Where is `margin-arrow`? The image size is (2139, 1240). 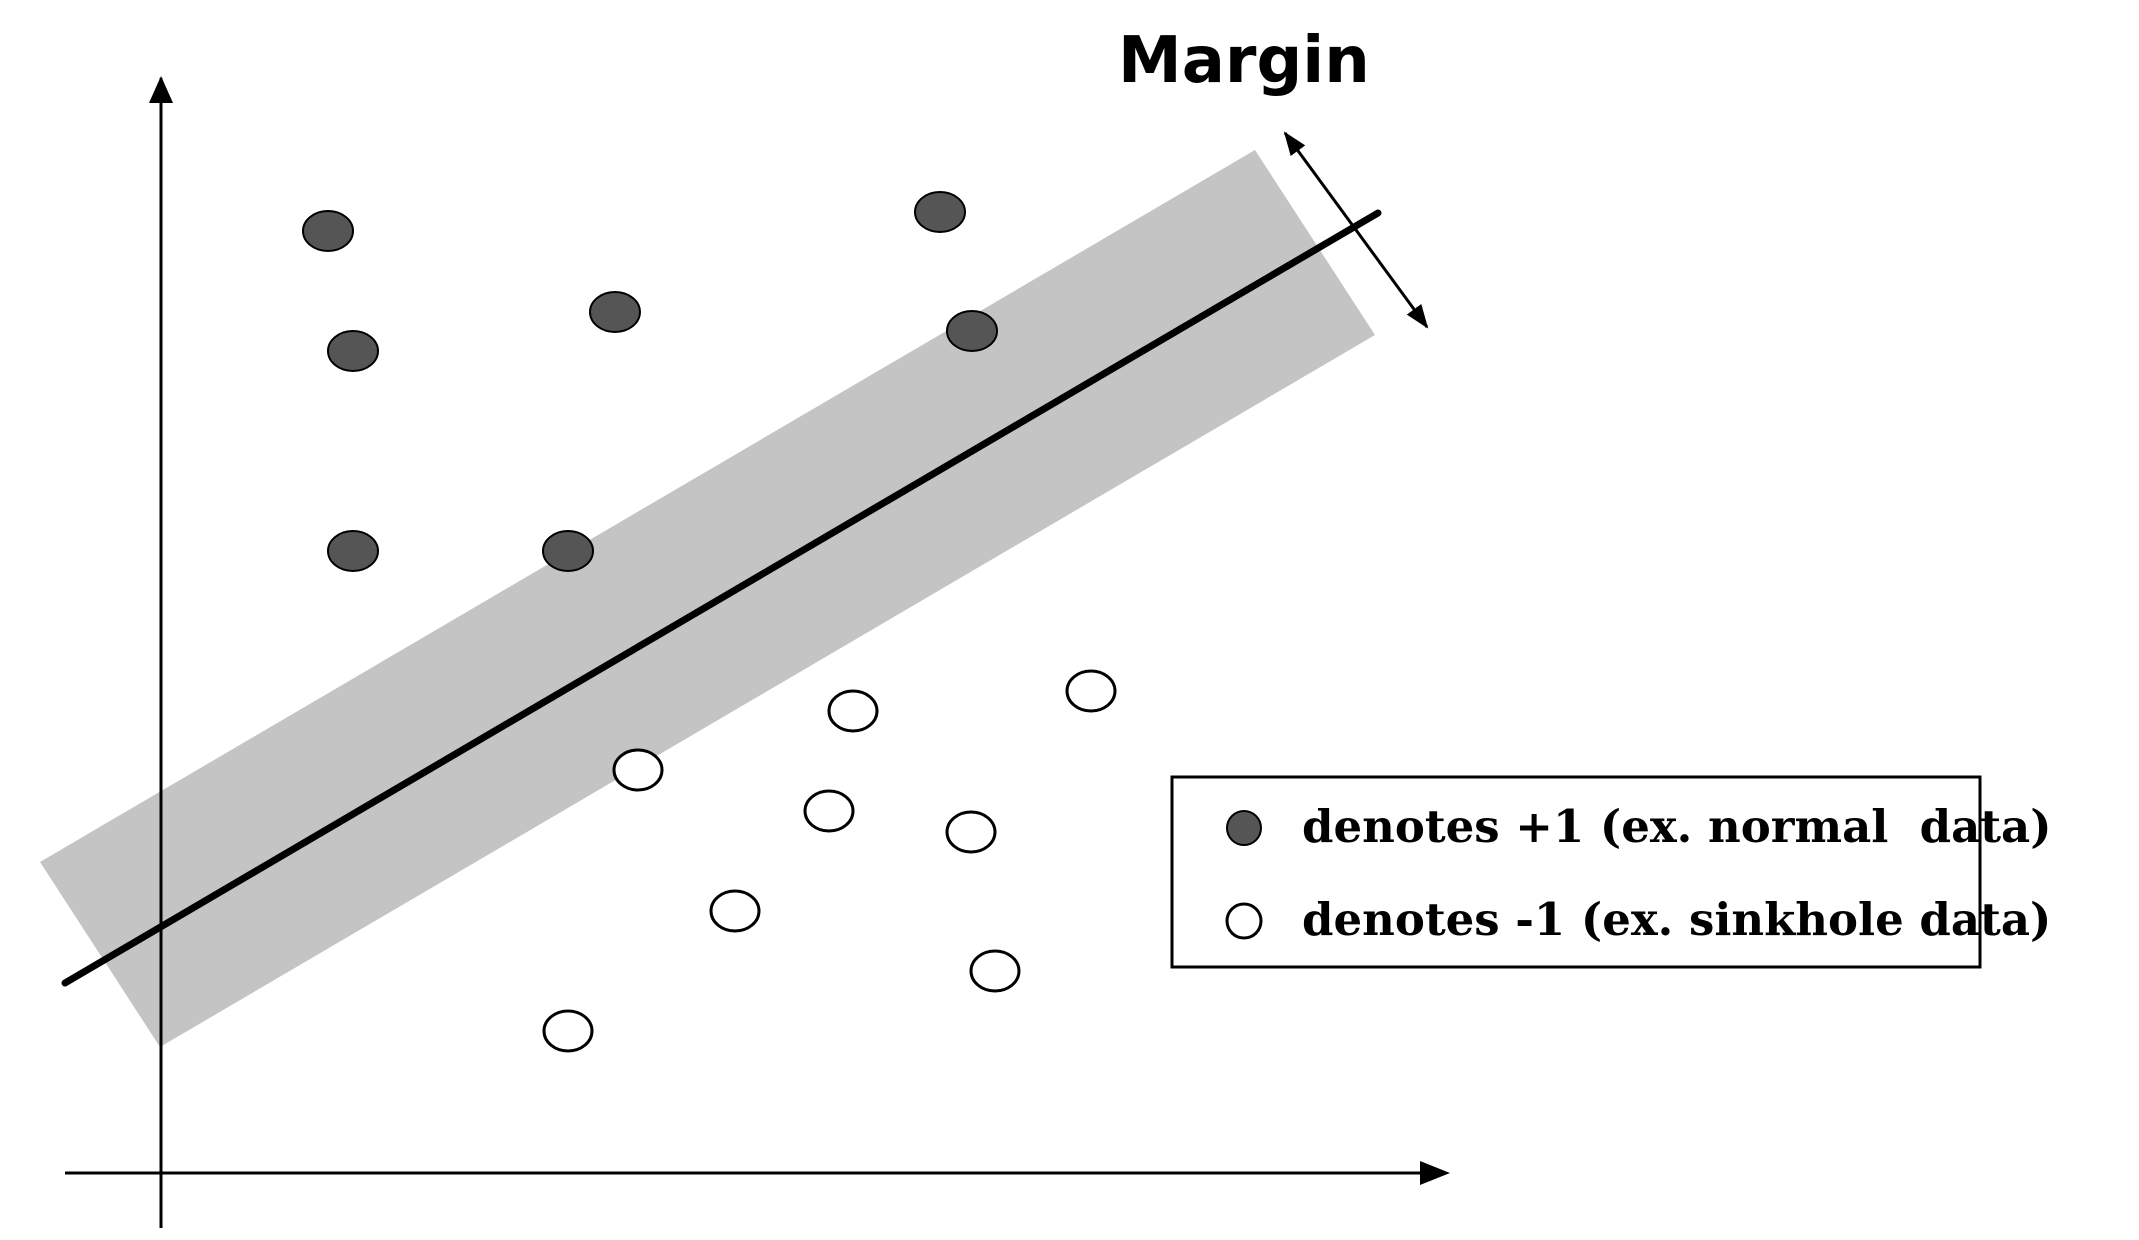
margin-arrow is located at coordinates (1356, 230).